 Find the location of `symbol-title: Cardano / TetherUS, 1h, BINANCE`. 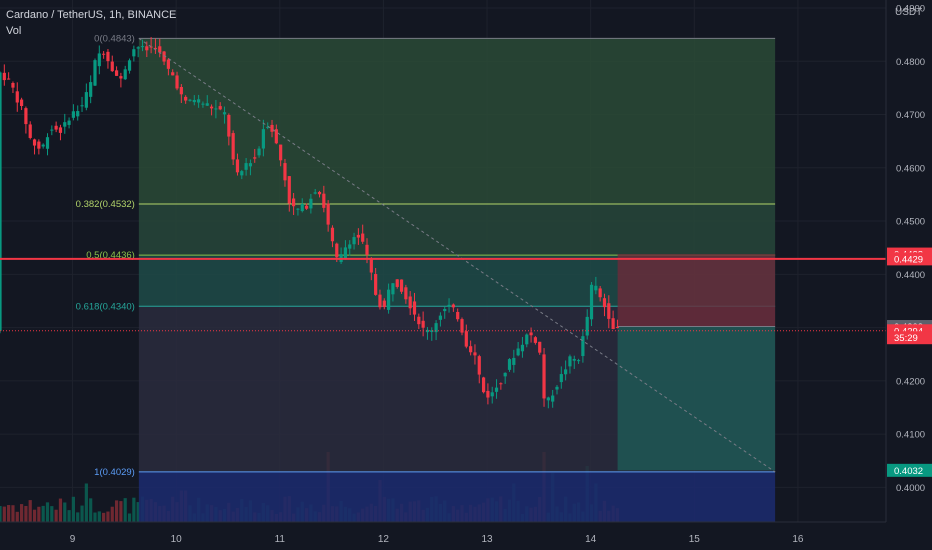

symbol-title: Cardano / TetherUS, 1h, BINANCE is located at coordinates (91, 15).